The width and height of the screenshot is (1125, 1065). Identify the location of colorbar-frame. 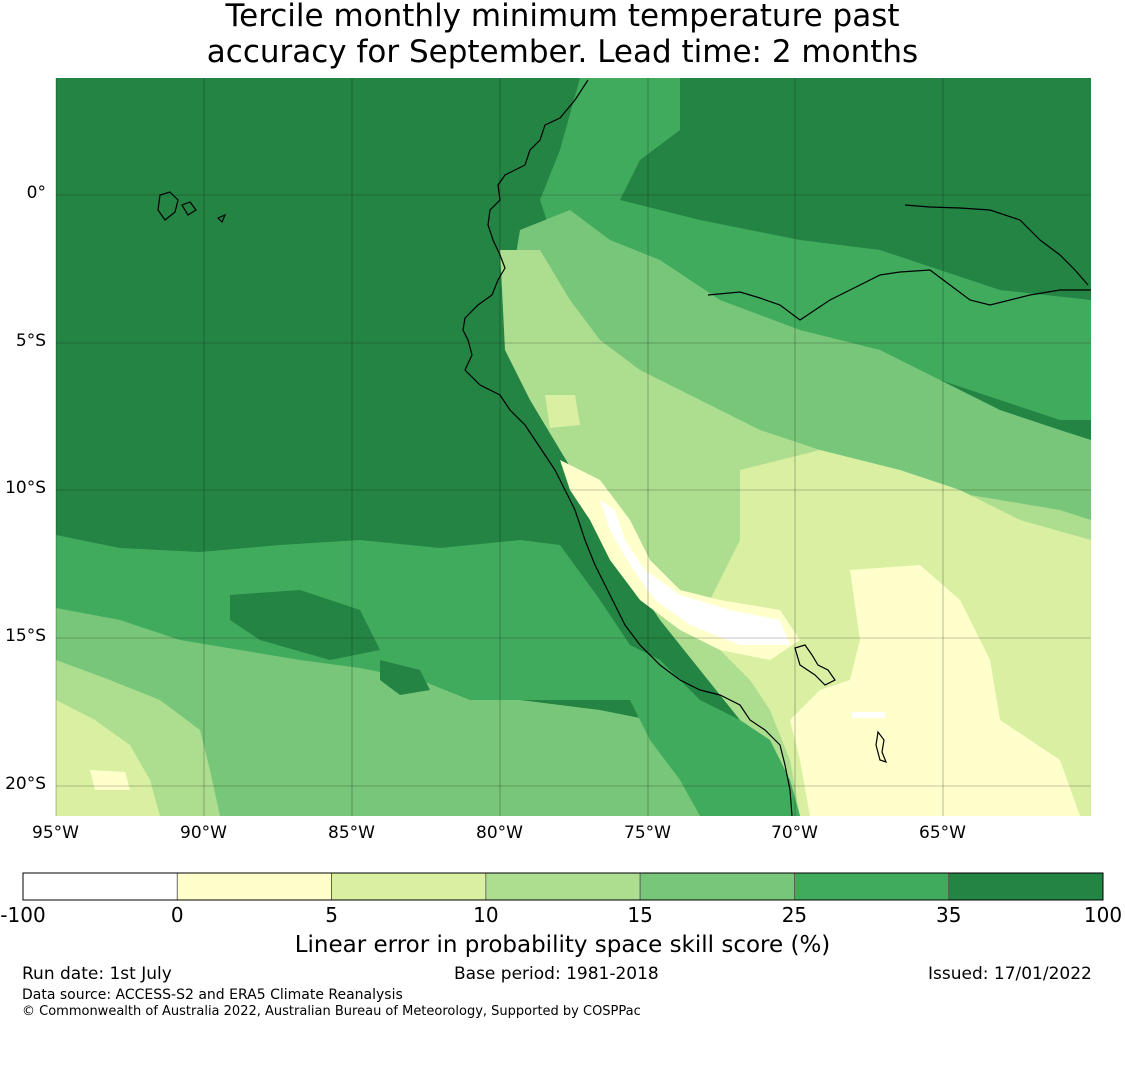
(563, 886).